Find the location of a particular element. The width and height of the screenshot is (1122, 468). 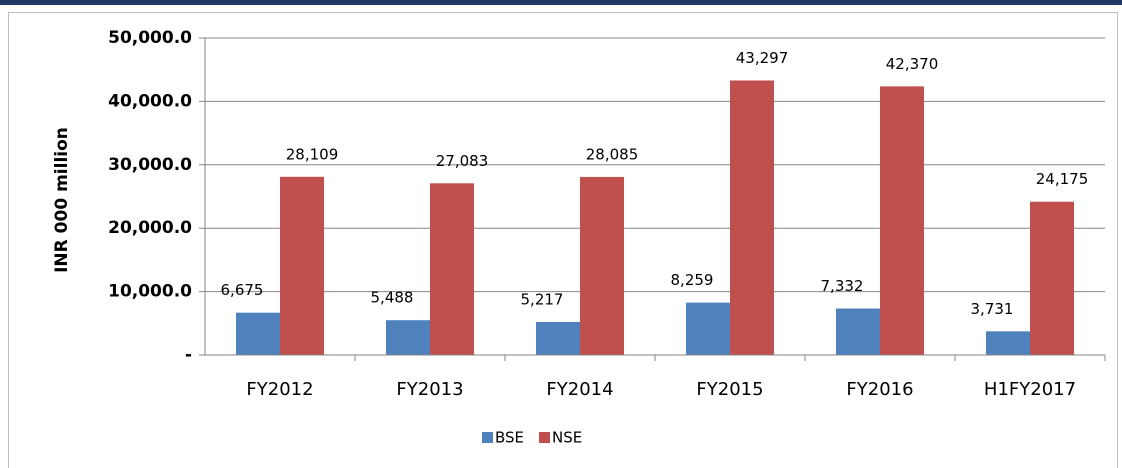

top-bar is located at coordinates (561, 2).